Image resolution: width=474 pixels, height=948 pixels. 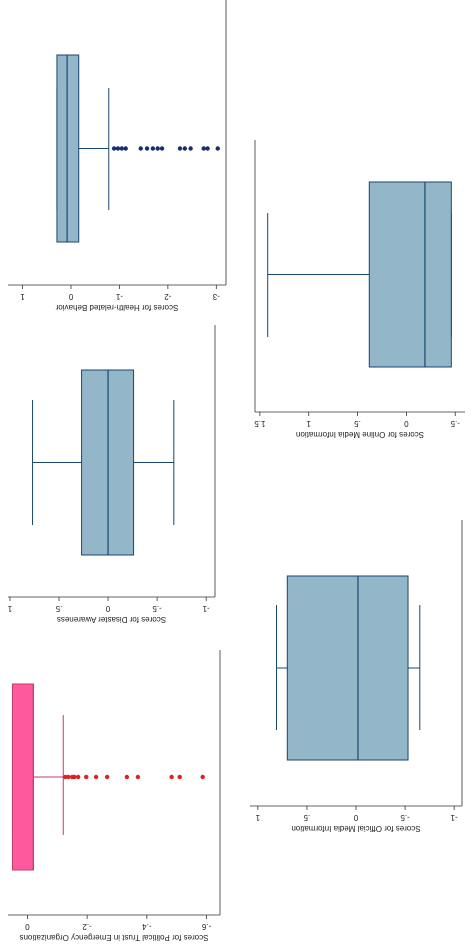 What do you see at coordinates (111, 619) in the screenshot?
I see `axis-title: Scores for Disaster Awareness` at bounding box center [111, 619].